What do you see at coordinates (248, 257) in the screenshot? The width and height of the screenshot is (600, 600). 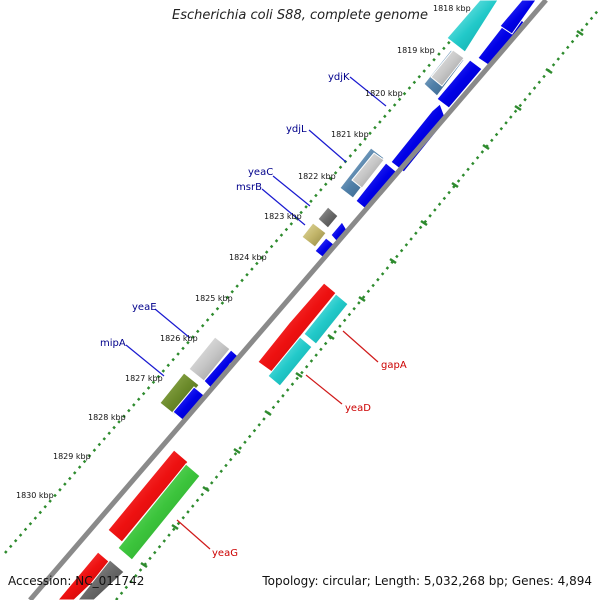 I see `kbp-label-1824: 1824 kbp` at bounding box center [248, 257].